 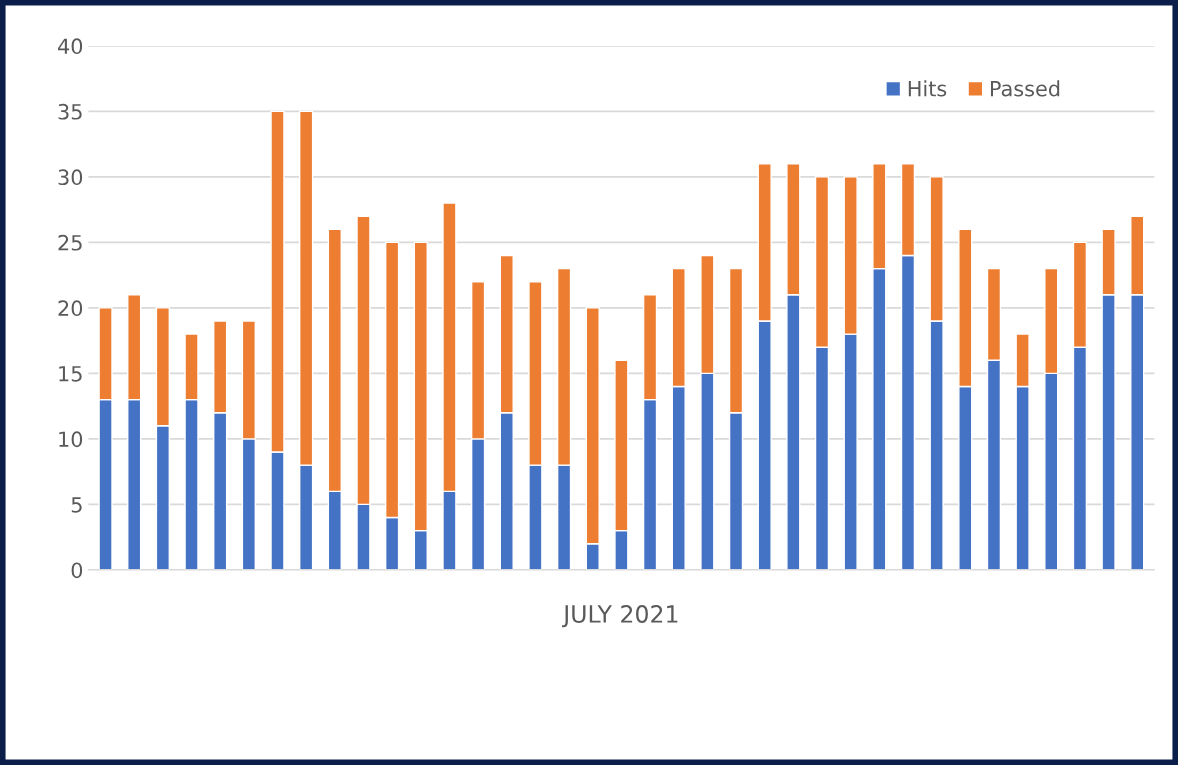 What do you see at coordinates (77, 570) in the screenshot?
I see `y-tick-label: 0` at bounding box center [77, 570].